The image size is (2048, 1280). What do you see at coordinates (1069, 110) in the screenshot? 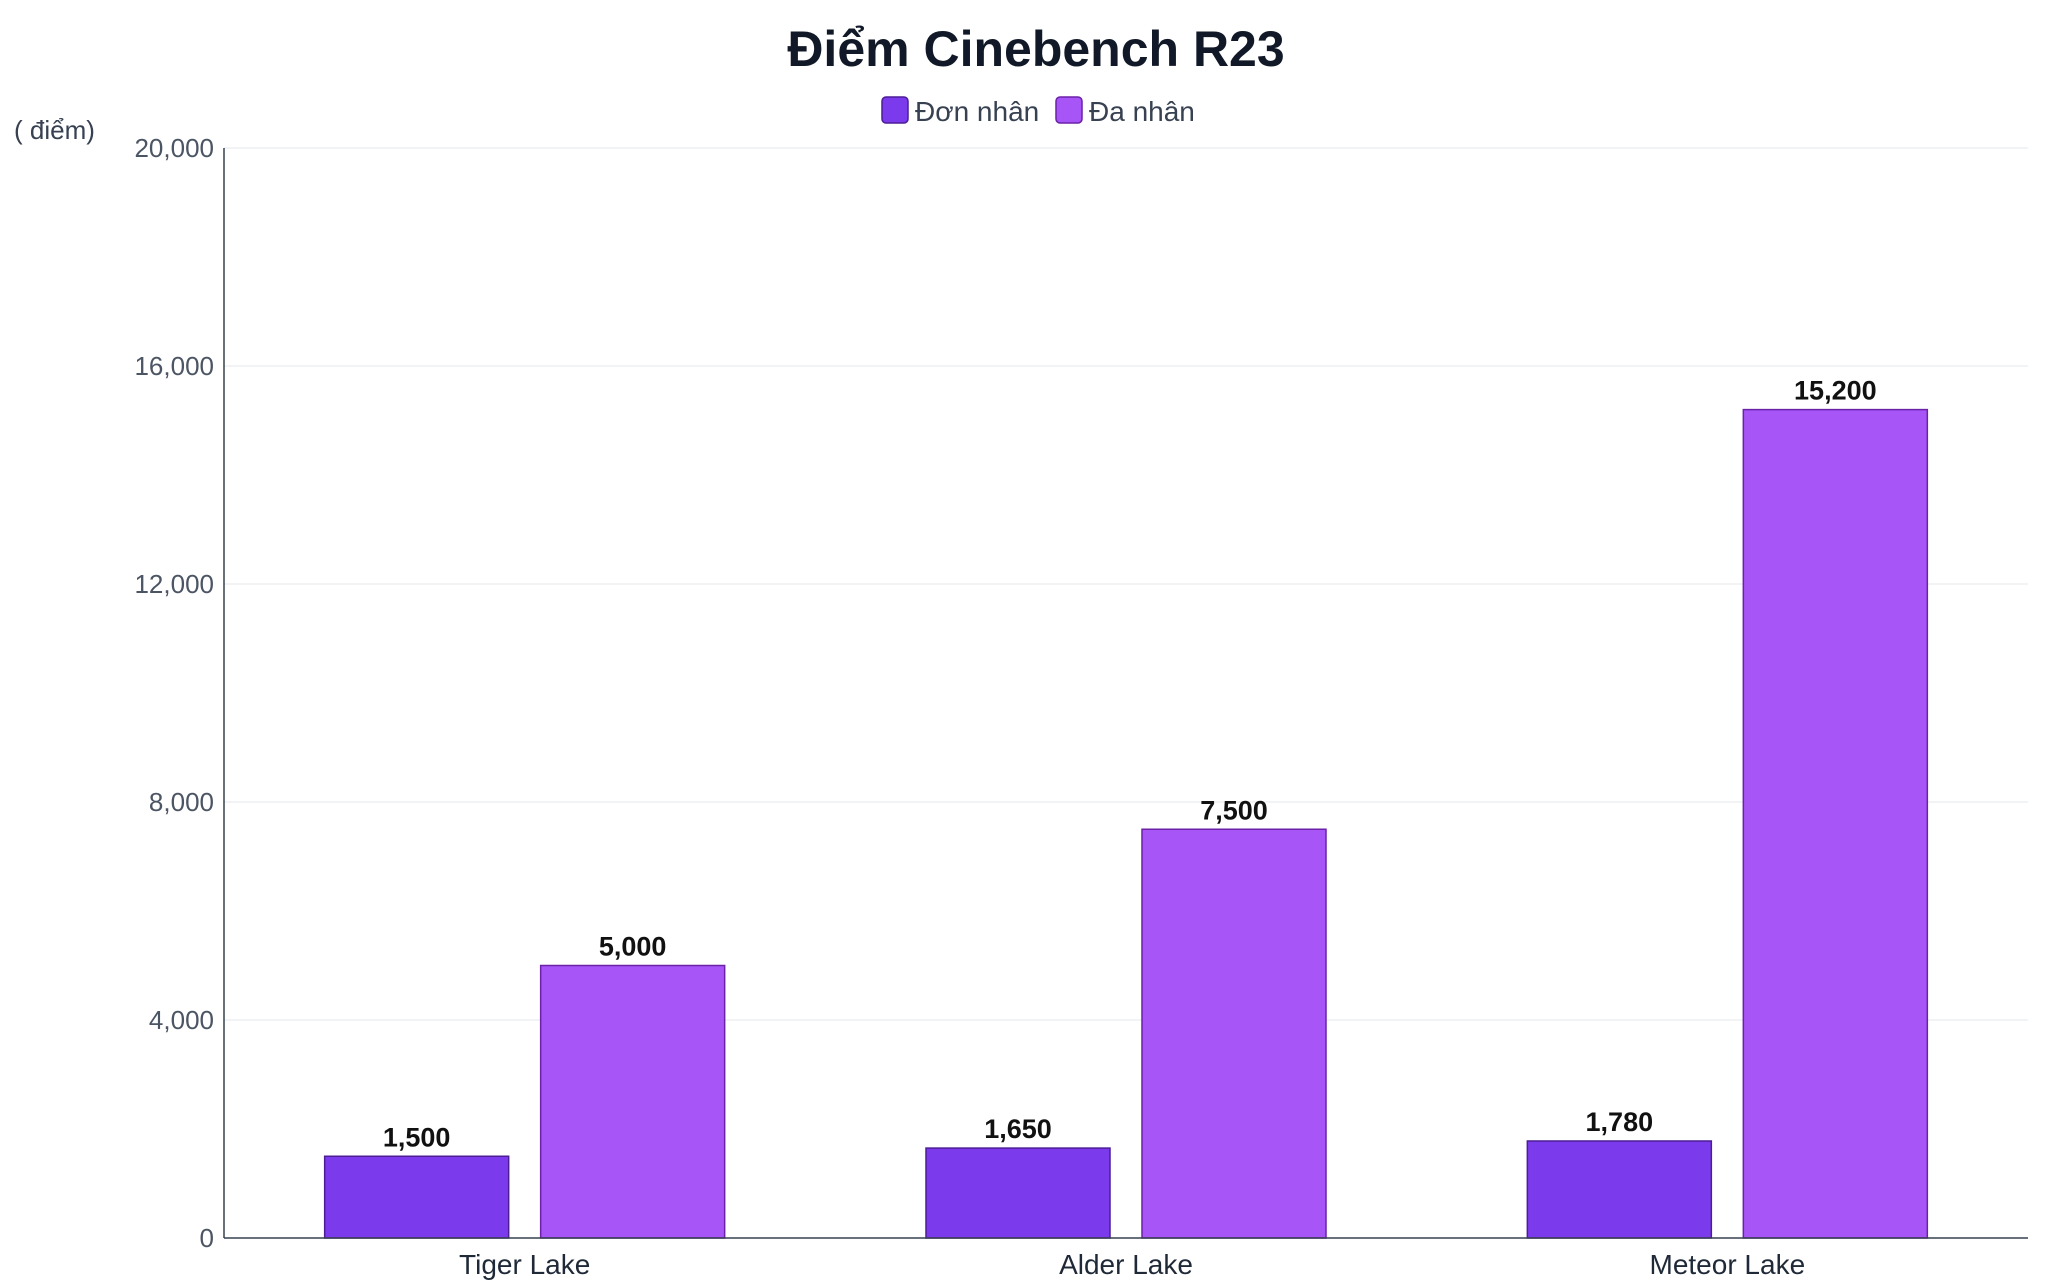
I see `legend-swatch-multi-core` at bounding box center [1069, 110].